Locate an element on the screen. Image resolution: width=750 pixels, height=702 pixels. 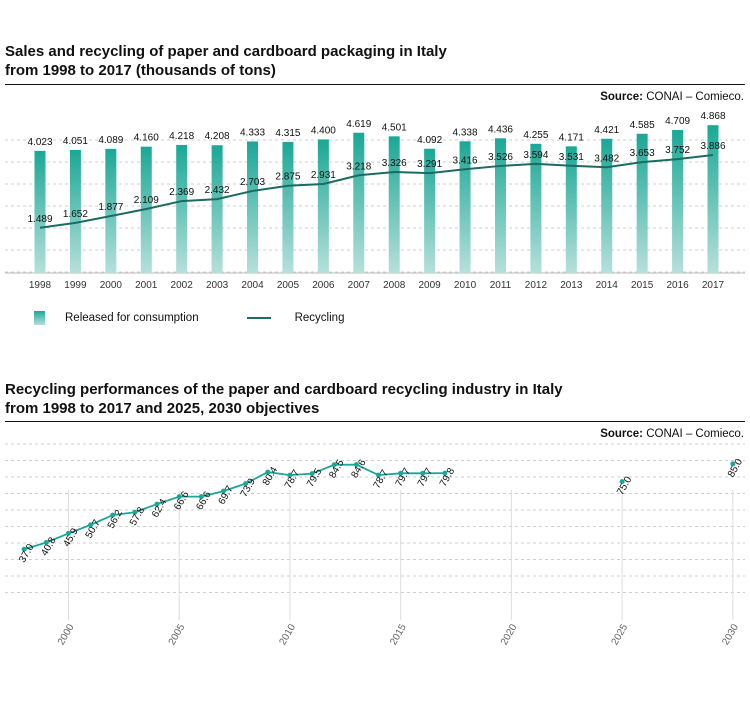
chart2-source-text: CONAI – Comieco. is located at coordinates (695, 434).